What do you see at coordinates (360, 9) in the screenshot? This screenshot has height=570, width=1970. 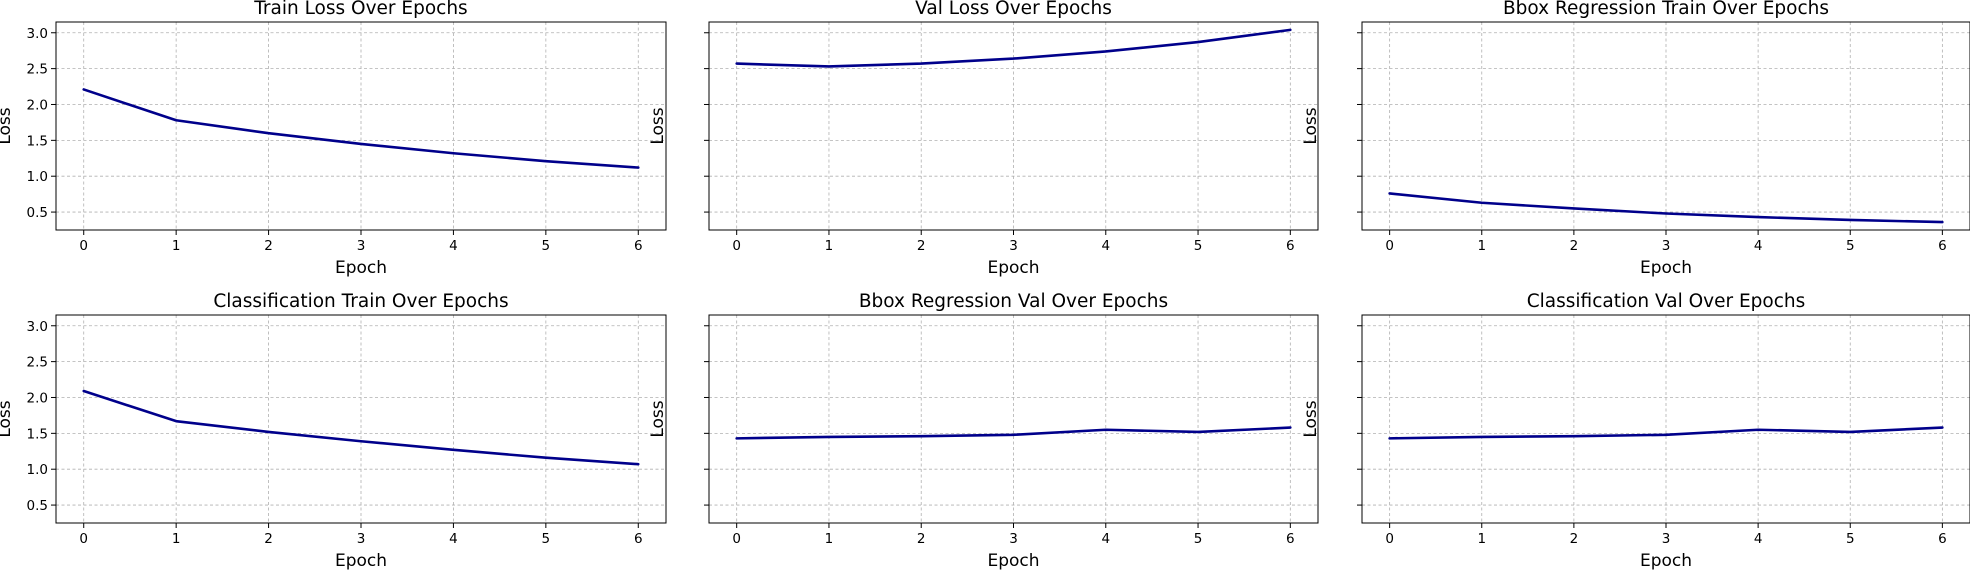 I see `chart-title: Train Loss Over Epochs` at bounding box center [360, 9].